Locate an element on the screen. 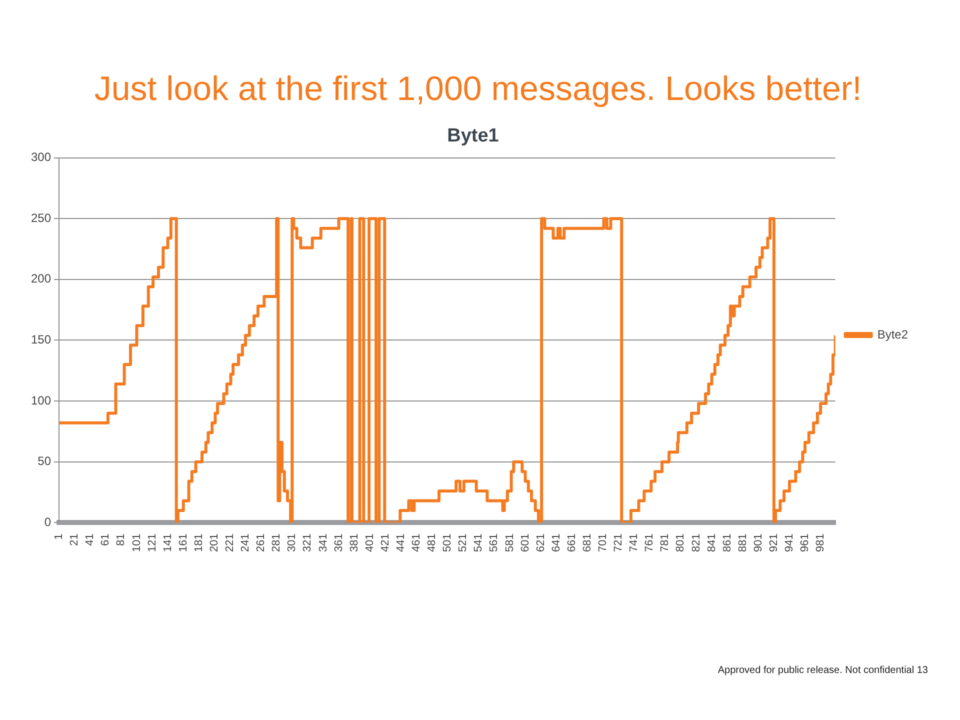 The width and height of the screenshot is (960, 720). x-tick-label: 881 is located at coordinates (742, 543).